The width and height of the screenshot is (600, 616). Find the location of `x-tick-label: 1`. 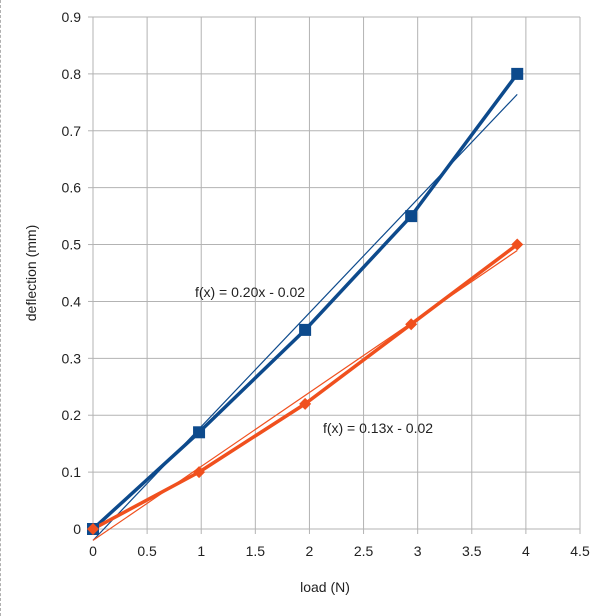

x-tick-label: 1 is located at coordinates (201, 551).